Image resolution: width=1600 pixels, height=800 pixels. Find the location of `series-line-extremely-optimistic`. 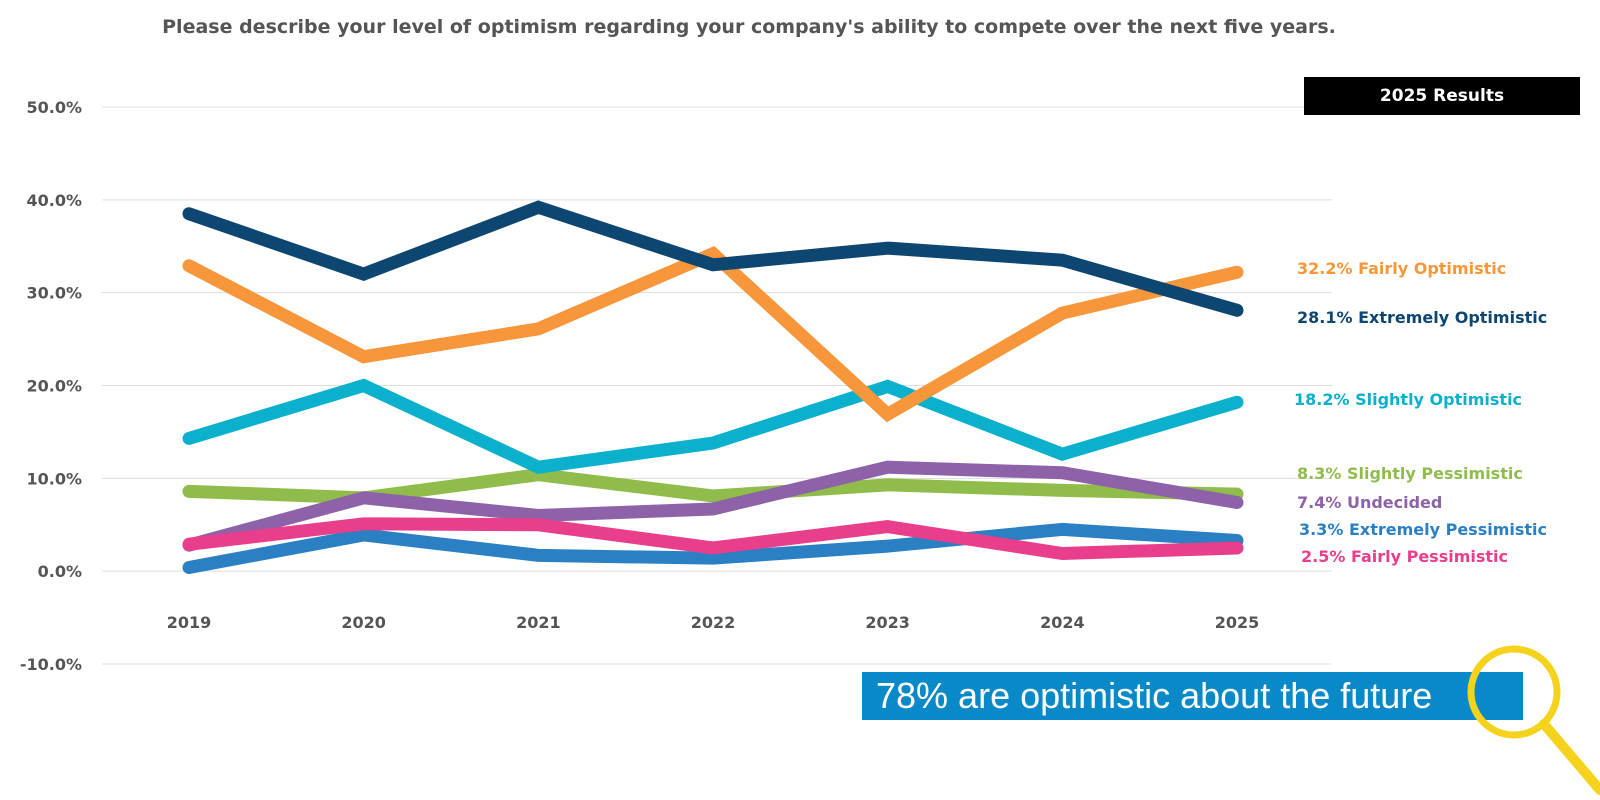

series-line-extremely-optimistic is located at coordinates (713, 258).